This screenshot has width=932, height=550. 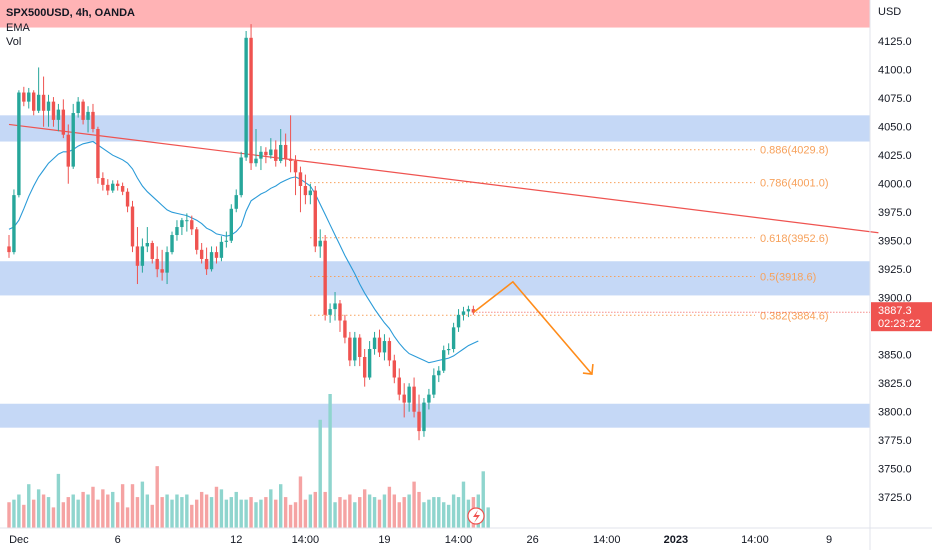 What do you see at coordinates (476, 516) in the screenshot?
I see `flash-icon-bolt` at bounding box center [476, 516].